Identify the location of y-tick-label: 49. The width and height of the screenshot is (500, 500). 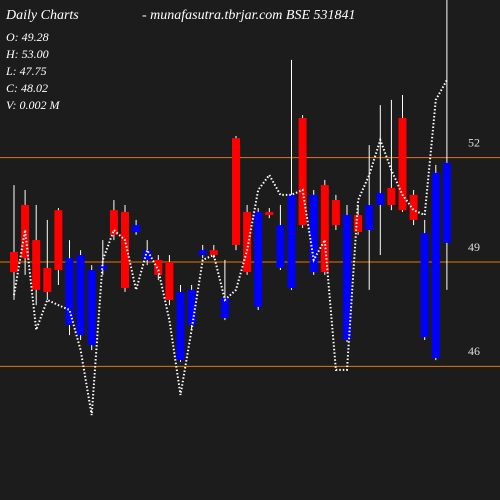
(474, 247).